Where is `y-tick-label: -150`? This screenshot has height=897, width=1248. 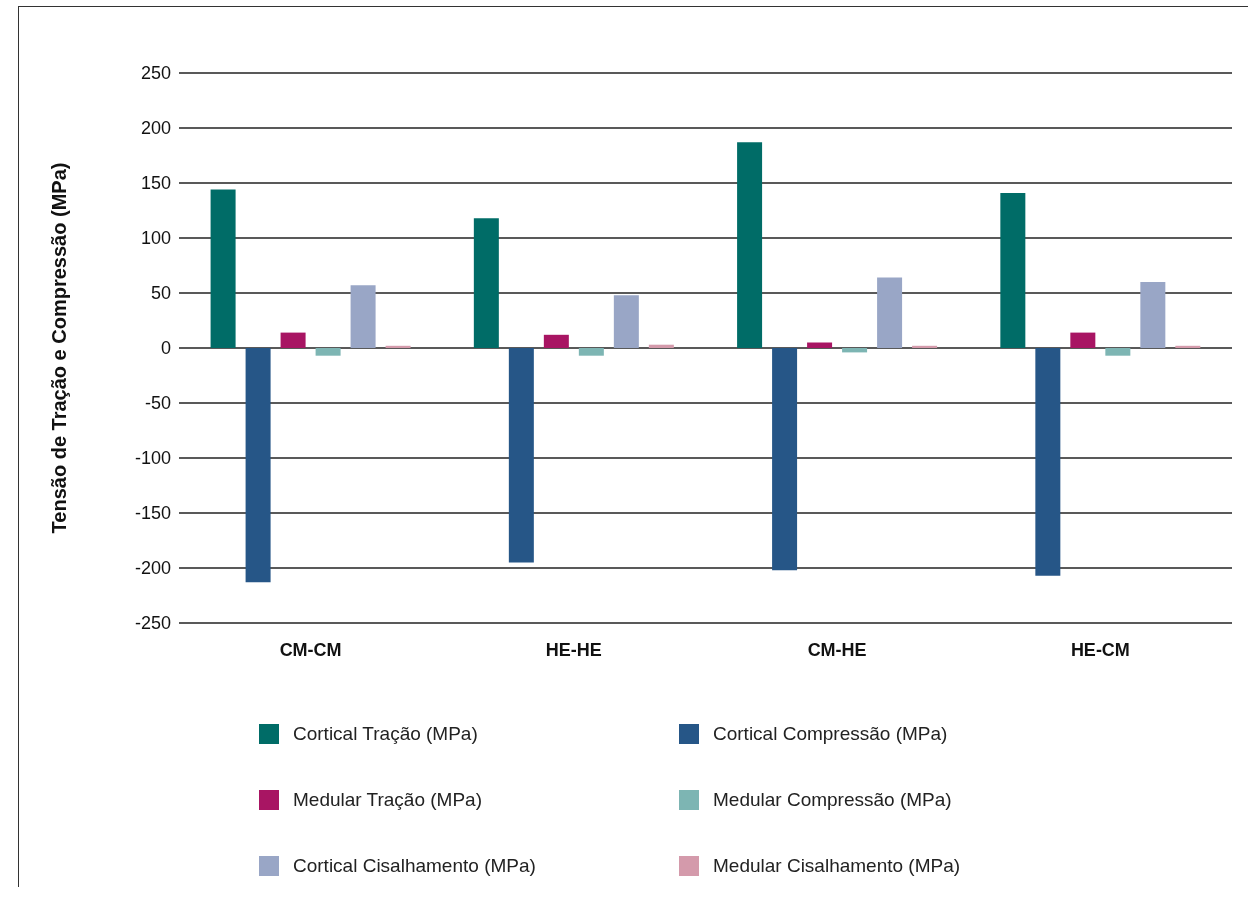
y-tick-label: -150 is located at coordinates (152, 513).